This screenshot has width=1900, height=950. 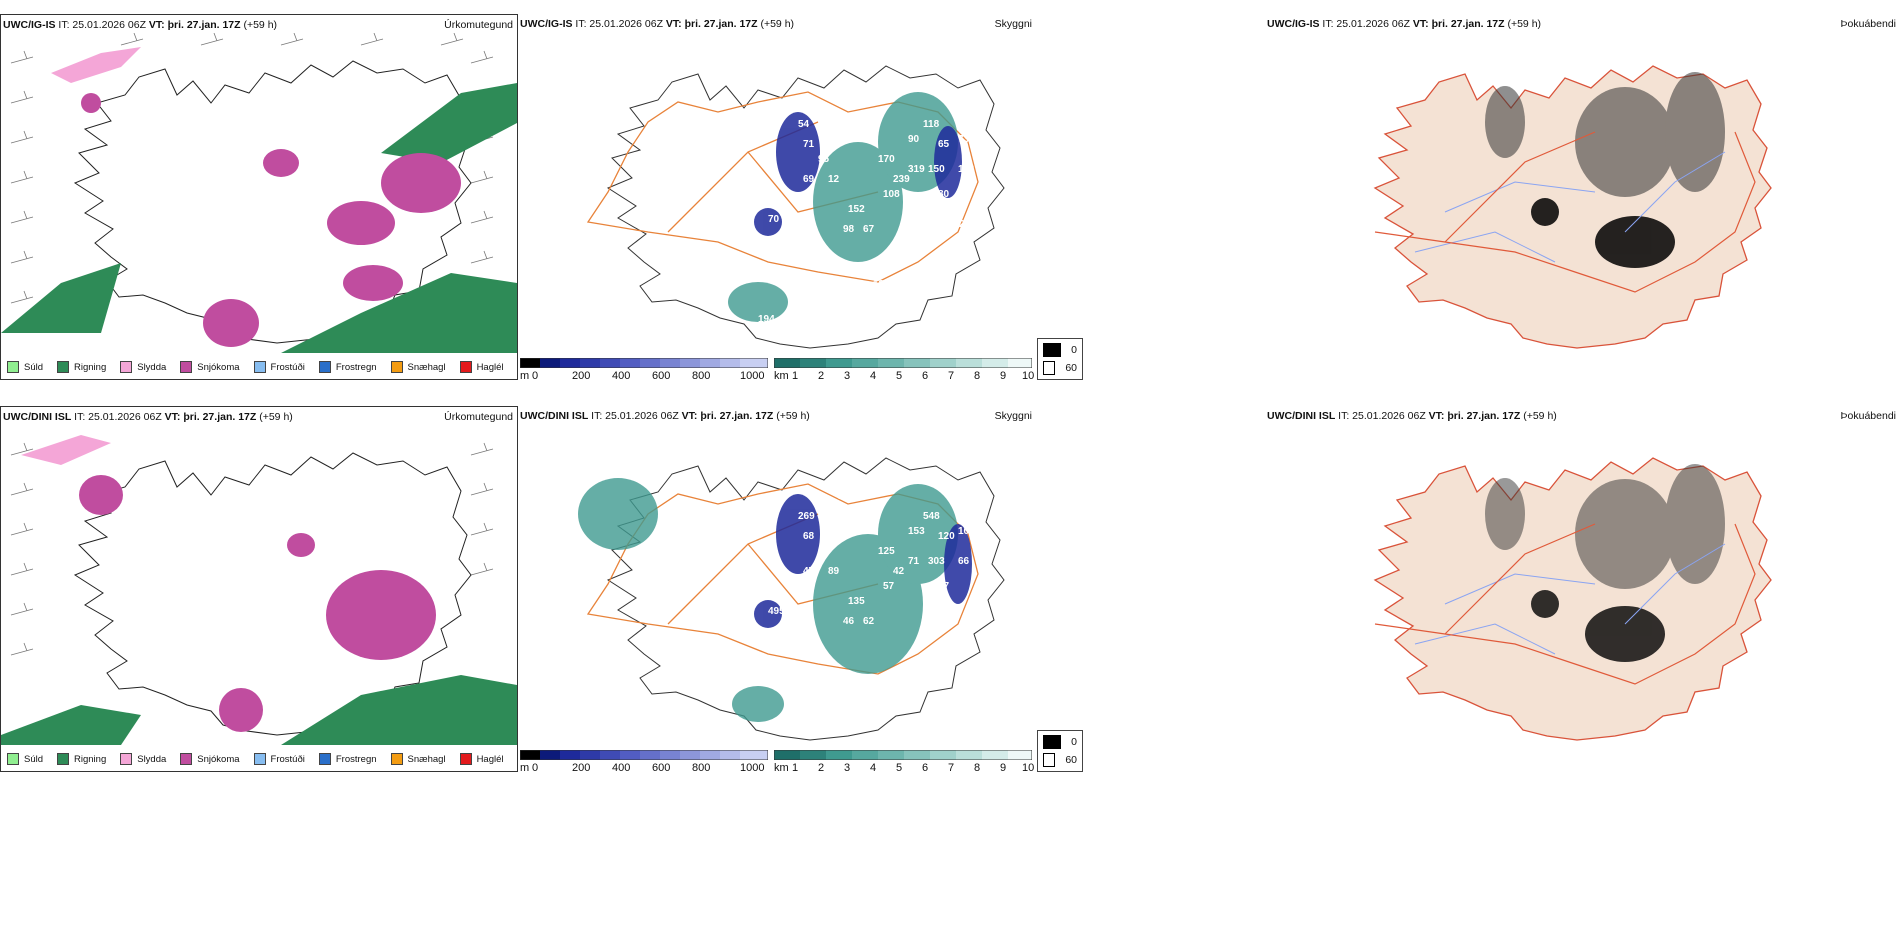 What do you see at coordinates (766, 319) in the screenshot?
I see `ceiling-label: 194` at bounding box center [766, 319].